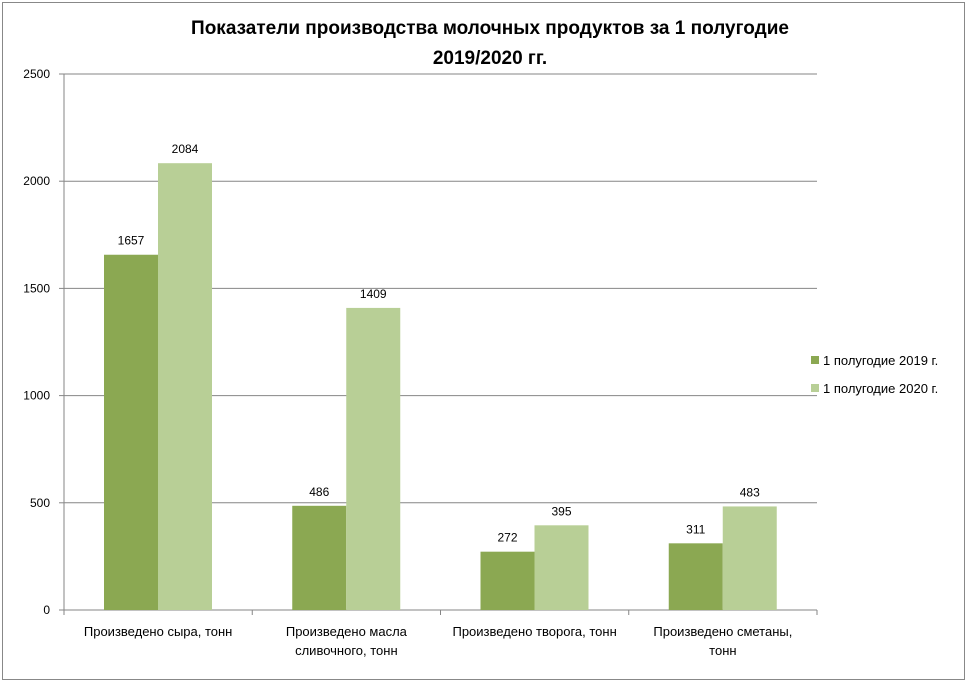 The image size is (970, 684). I want to click on data-label: 486, so click(319, 492).